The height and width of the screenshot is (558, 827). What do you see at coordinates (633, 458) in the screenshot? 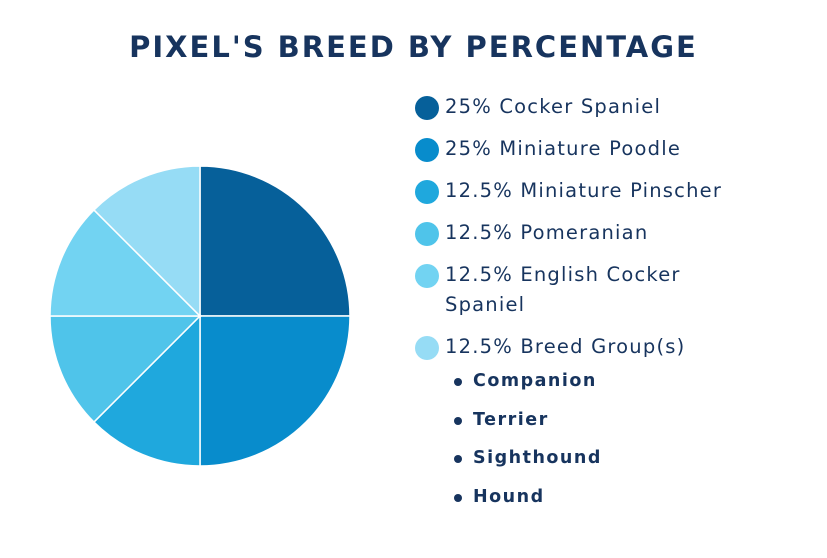
I see `breed-group-item: Sighthound` at bounding box center [633, 458].